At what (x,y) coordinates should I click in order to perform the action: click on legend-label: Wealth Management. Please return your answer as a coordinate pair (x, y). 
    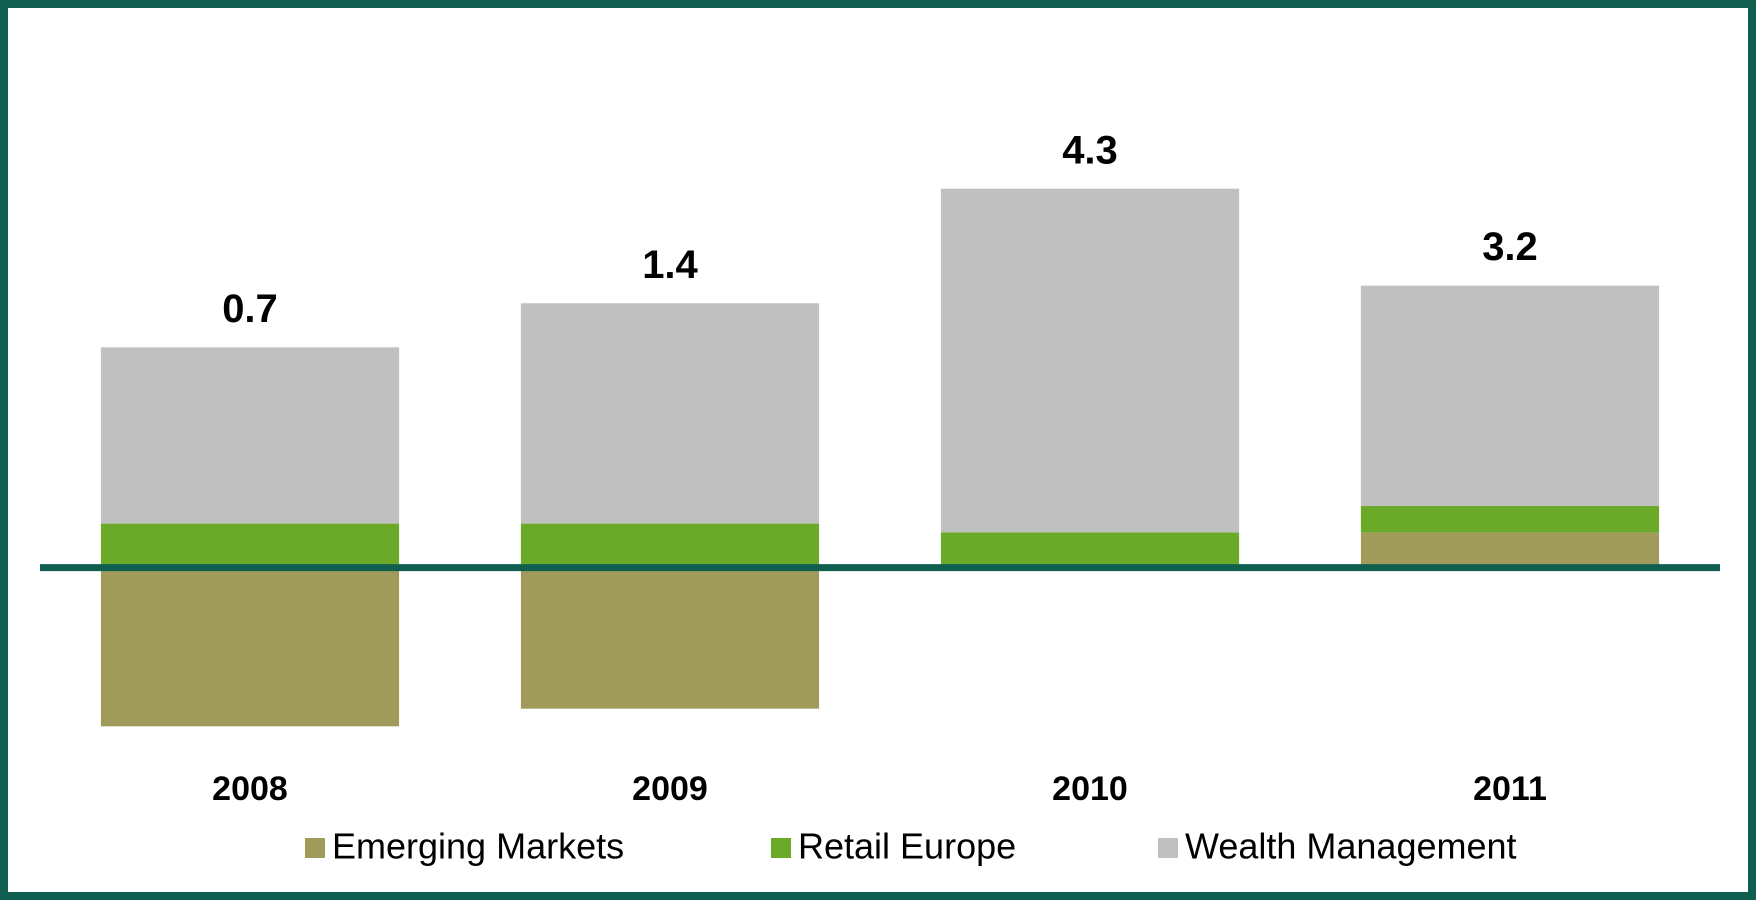
    Looking at the image, I should click on (1351, 846).